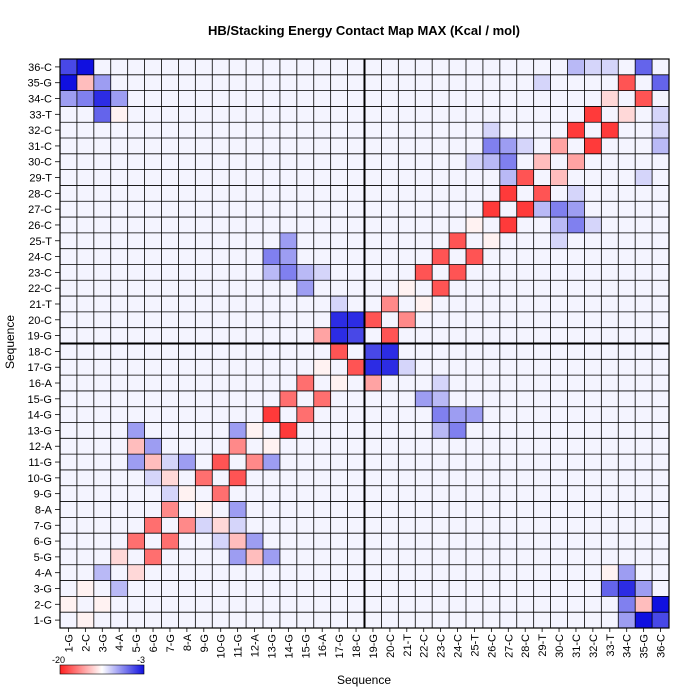 Image resolution: width=700 pixels, height=700 pixels. I want to click on x-tick-label: 21-T, so click(408, 645).